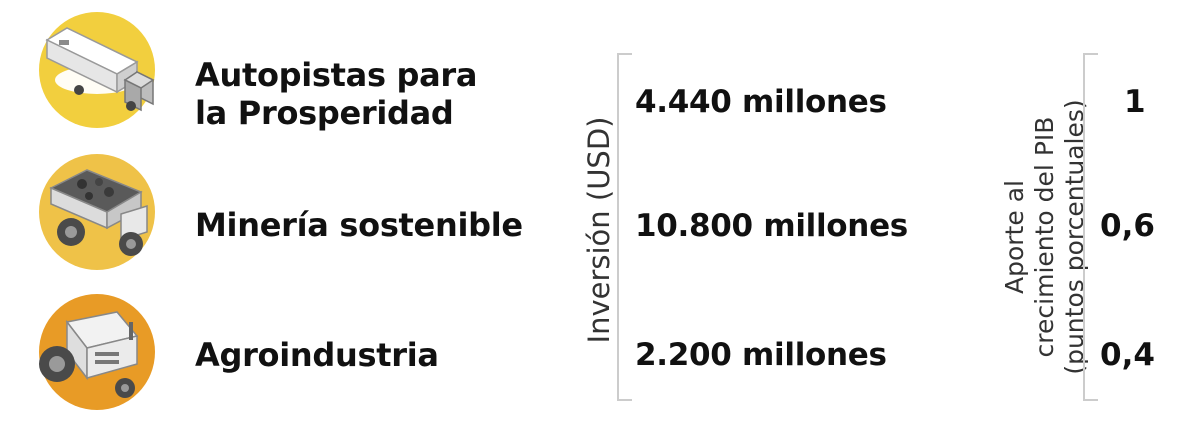 The height and width of the screenshot is (431, 1181). I want to click on investment-value-agroindustria: 2.200 millones, so click(761, 355).